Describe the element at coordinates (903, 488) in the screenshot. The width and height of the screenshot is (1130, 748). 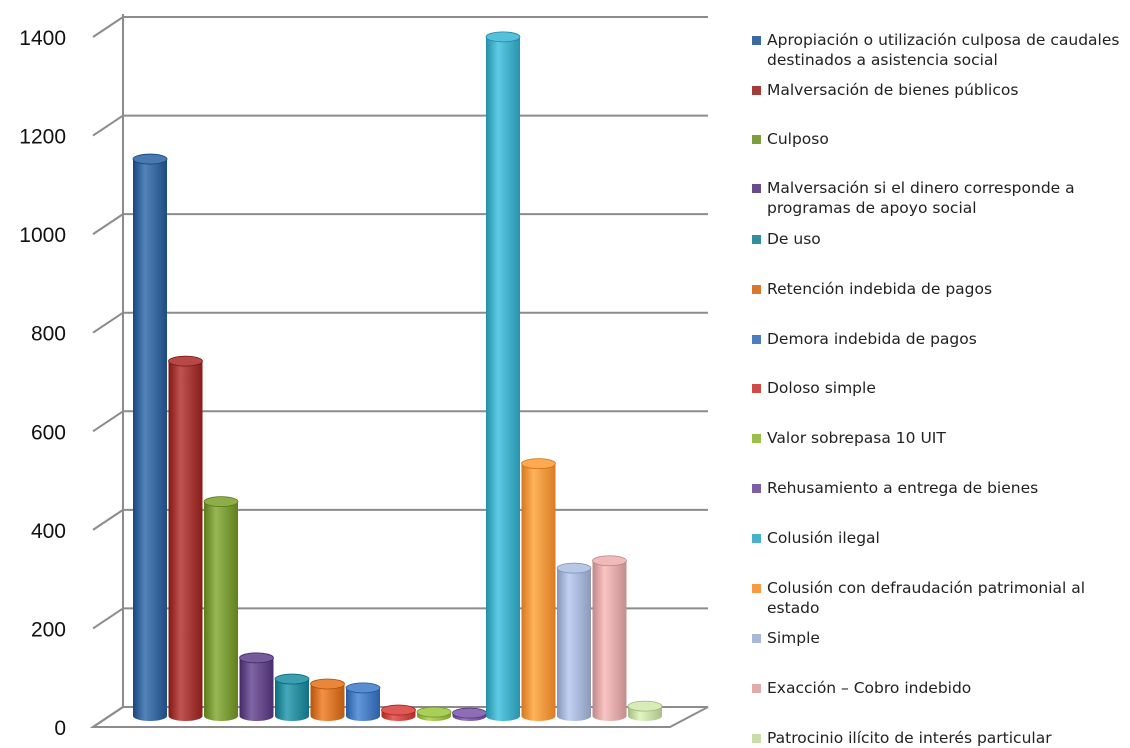
I see `legend-label: Rehusamiento a entrega de bienes` at that location.